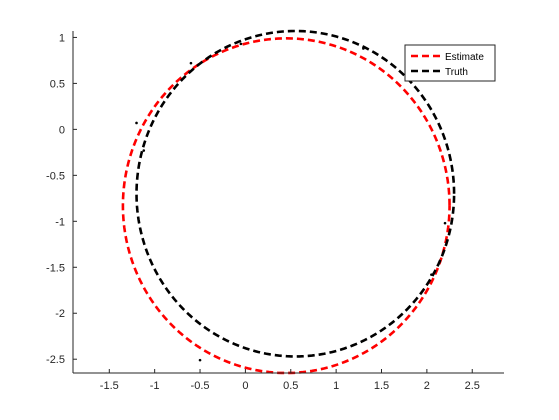 The image size is (559, 420). What do you see at coordinates (109, 386) in the screenshot?
I see `x-tick-label: -1.5` at bounding box center [109, 386].